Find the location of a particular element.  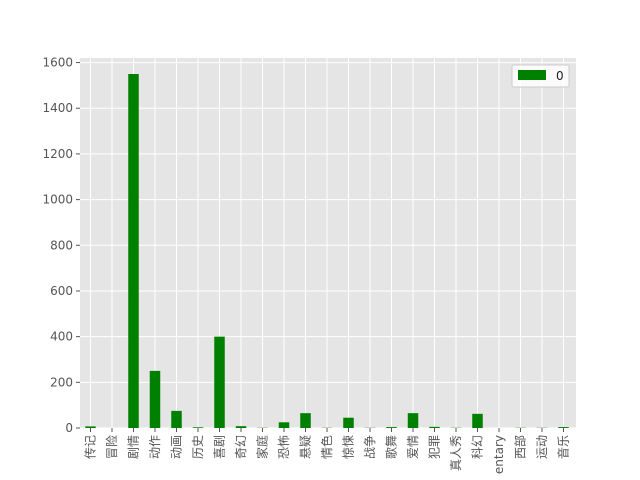

x-tick-label: 剧情 is located at coordinates (134, 447).